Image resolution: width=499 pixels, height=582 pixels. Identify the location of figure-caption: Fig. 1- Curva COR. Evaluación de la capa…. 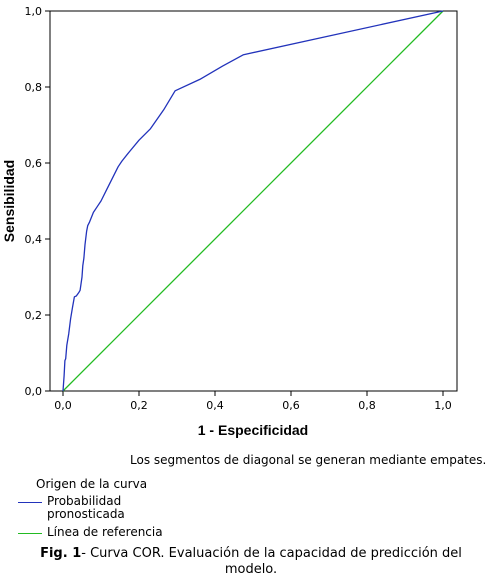
(251, 562).